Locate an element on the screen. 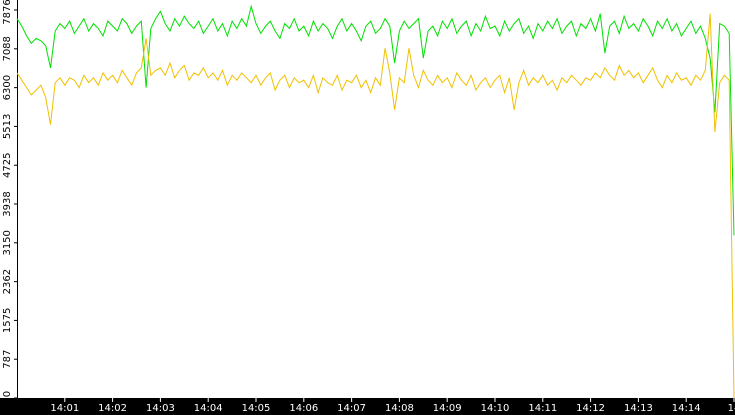 The height and width of the screenshot is (415, 735). x-tick-label: 14:08 is located at coordinates (399, 408).